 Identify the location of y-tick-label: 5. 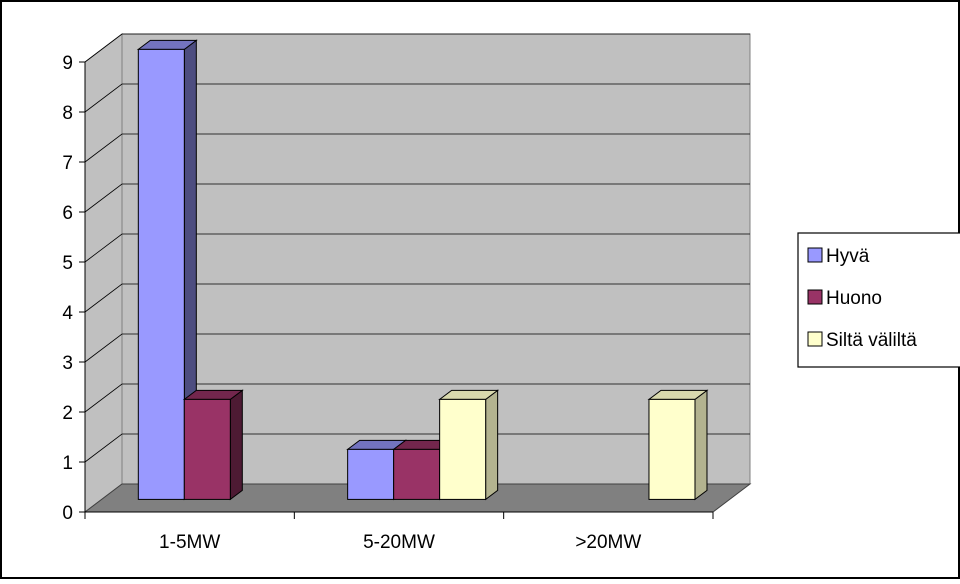
(67, 263).